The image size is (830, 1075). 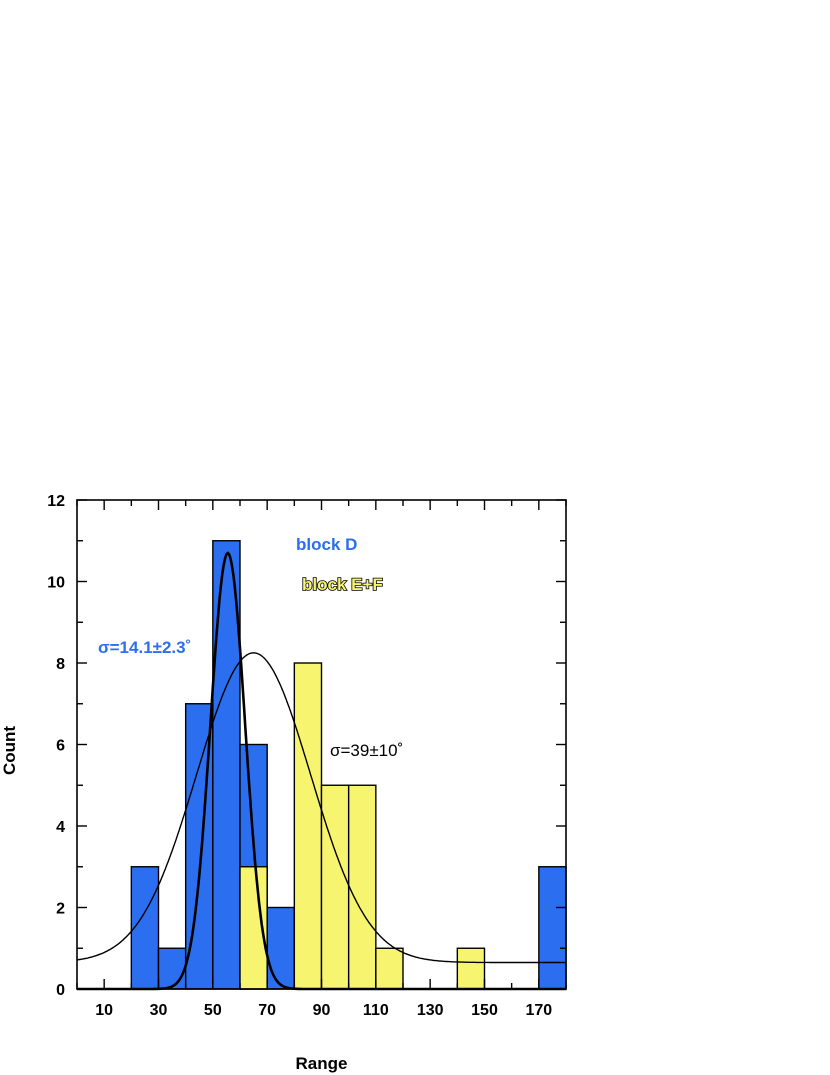 I want to click on legend-block-d: block D, so click(x=326, y=544).